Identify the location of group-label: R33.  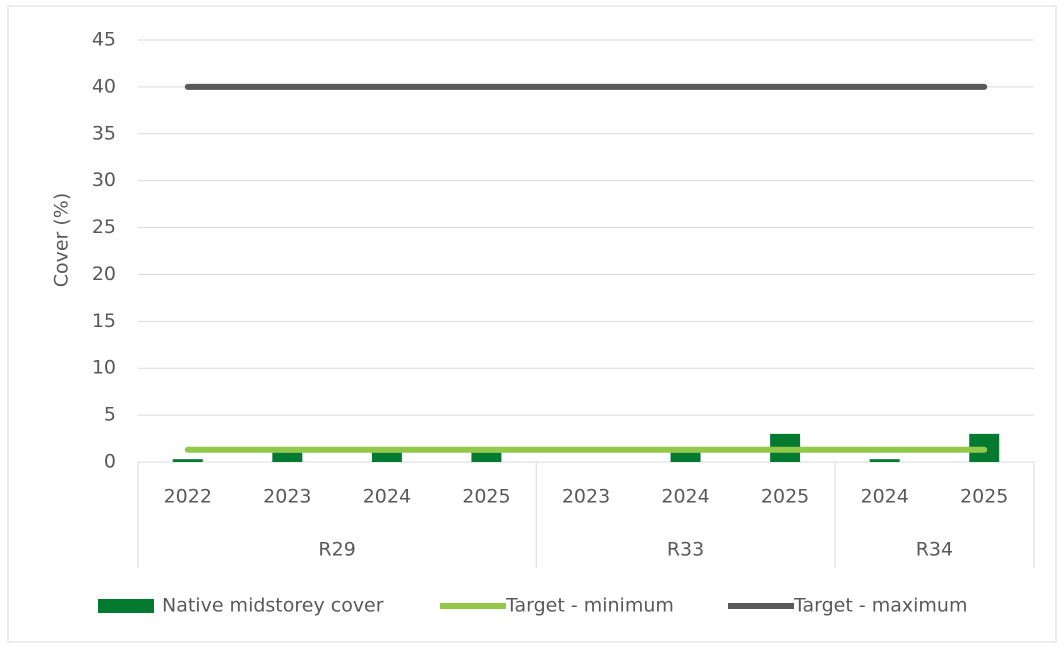
(685, 550).